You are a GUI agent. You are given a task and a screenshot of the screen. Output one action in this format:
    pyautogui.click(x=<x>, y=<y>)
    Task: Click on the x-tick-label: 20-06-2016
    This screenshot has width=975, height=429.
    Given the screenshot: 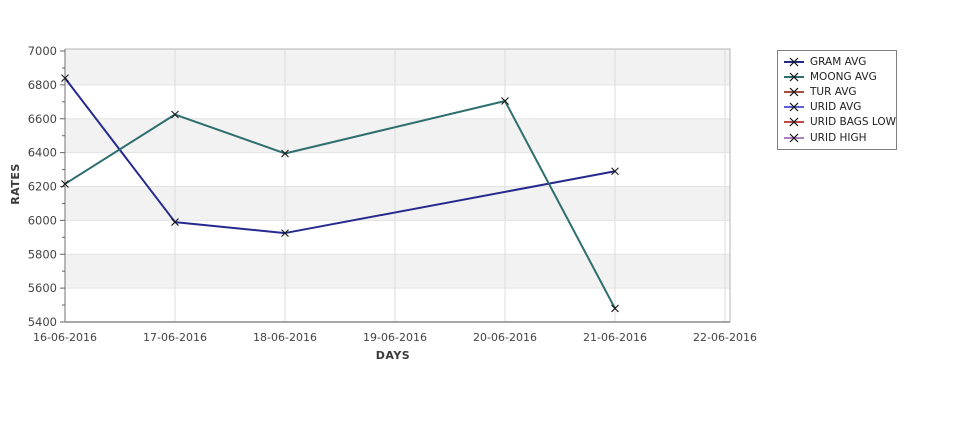 What is the action you would take?
    pyautogui.click(x=505, y=337)
    